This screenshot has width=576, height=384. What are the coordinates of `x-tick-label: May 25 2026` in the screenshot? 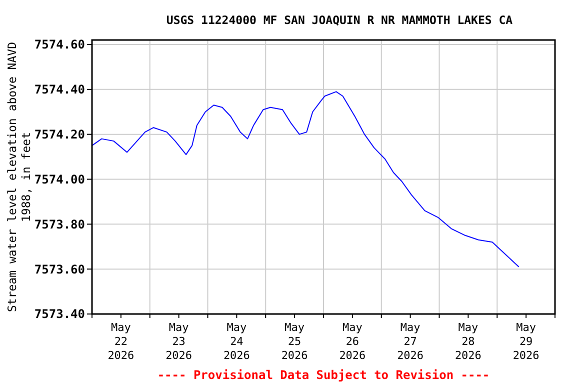 It's located at (294, 341).